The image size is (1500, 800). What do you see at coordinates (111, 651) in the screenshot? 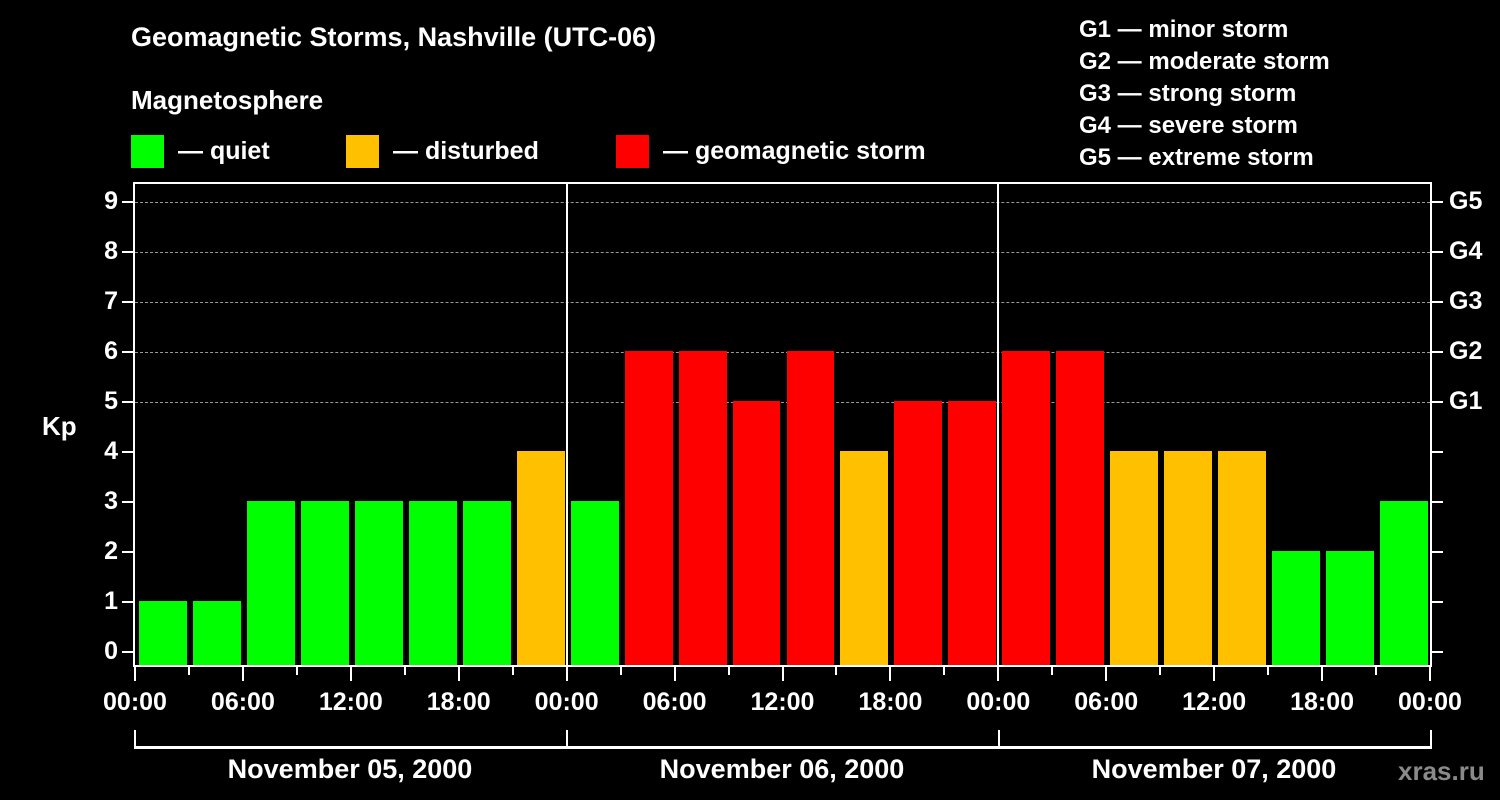
I see `y-tick-label: 0` at bounding box center [111, 651].